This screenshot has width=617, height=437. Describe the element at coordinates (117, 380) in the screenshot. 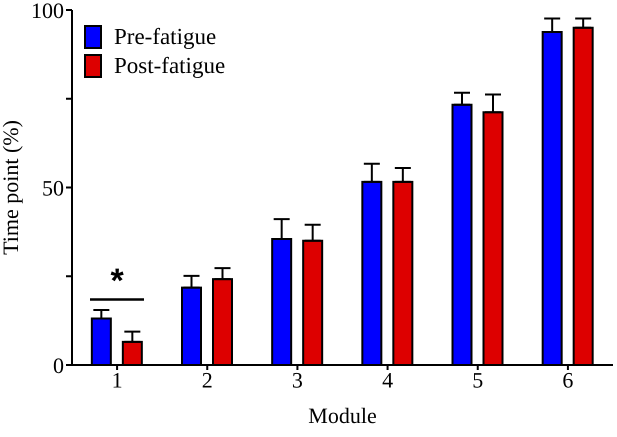

I see `x-tick-label: 1` at that location.